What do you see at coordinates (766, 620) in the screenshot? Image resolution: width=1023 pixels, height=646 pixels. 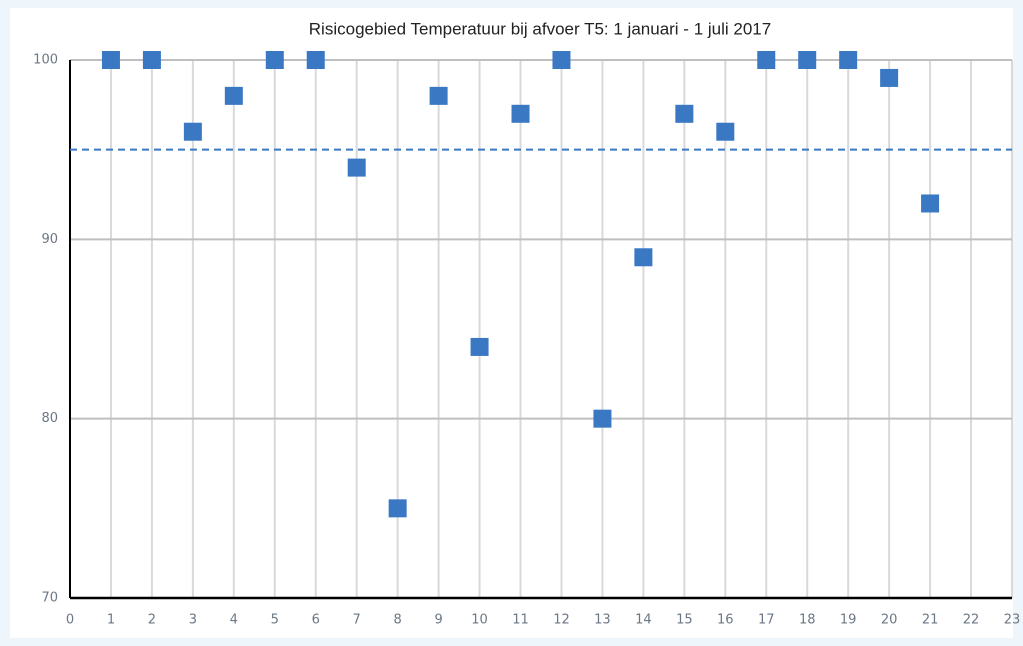 I see `x-tick-label: 17` at bounding box center [766, 620].